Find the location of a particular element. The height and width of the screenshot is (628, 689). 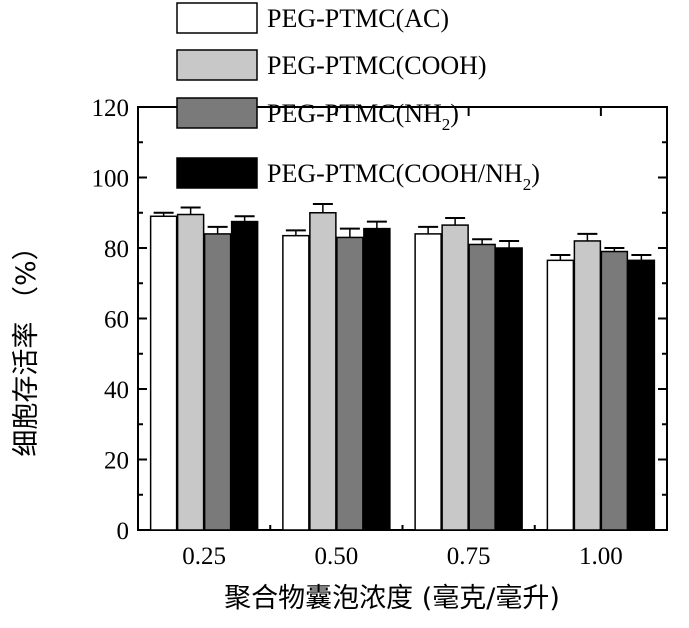

y-tick-label: 120 is located at coordinates (111, 108).